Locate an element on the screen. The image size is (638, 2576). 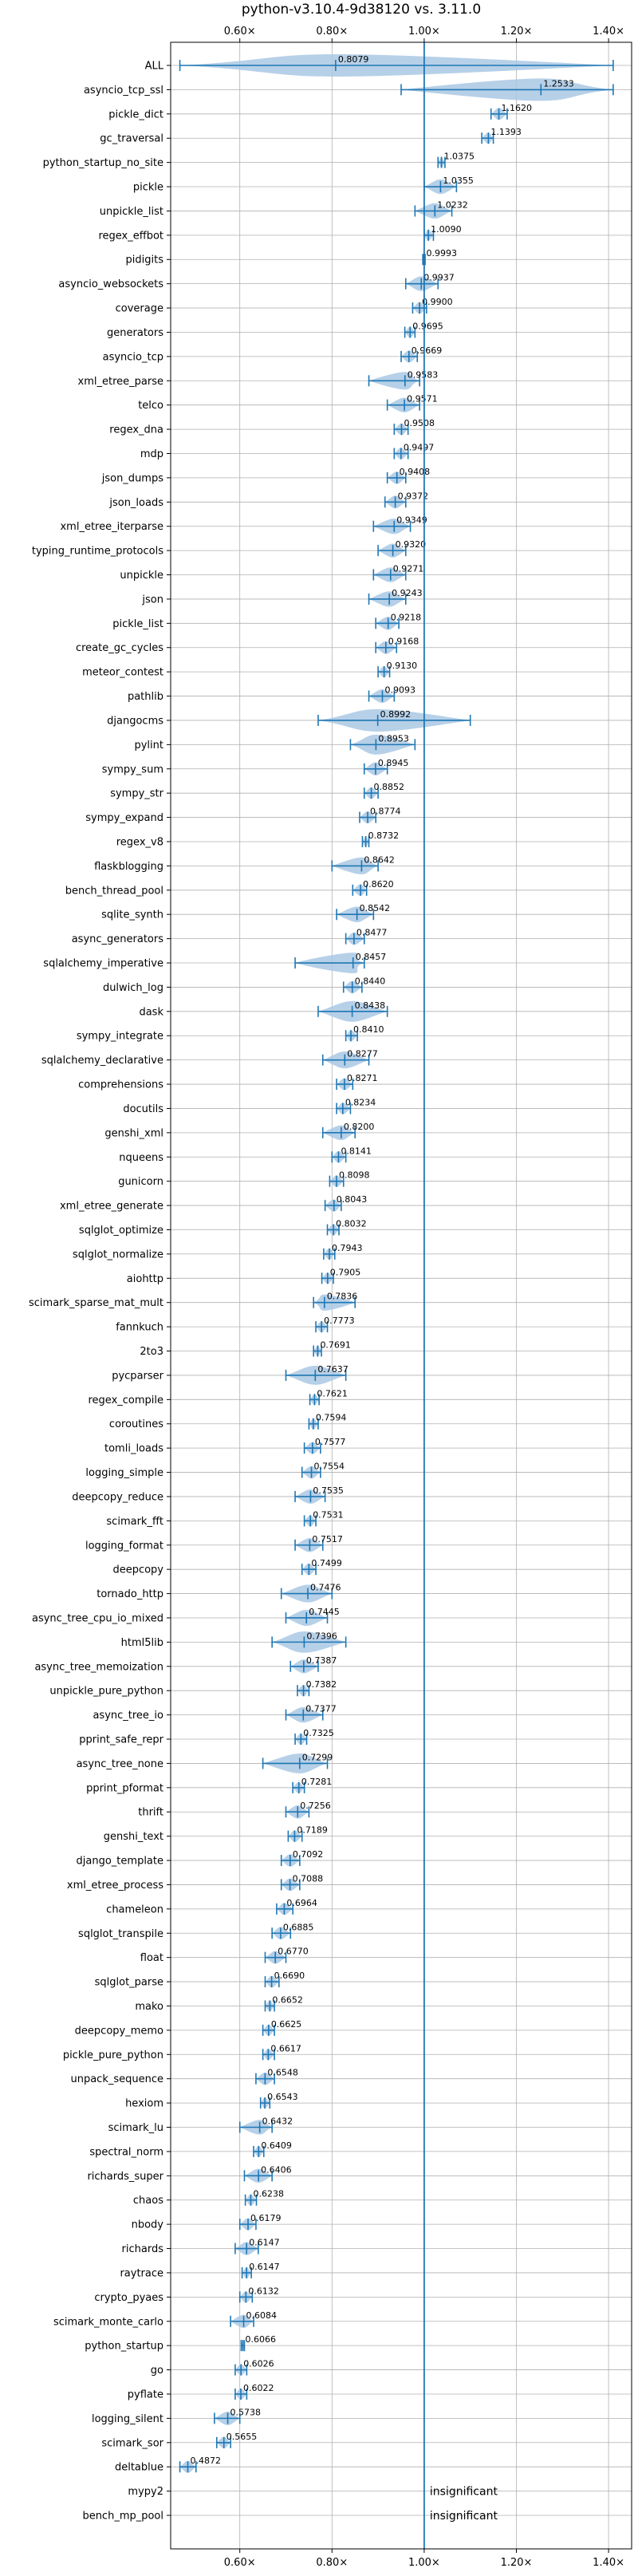
value-label: 0.8620 is located at coordinates (378, 884).